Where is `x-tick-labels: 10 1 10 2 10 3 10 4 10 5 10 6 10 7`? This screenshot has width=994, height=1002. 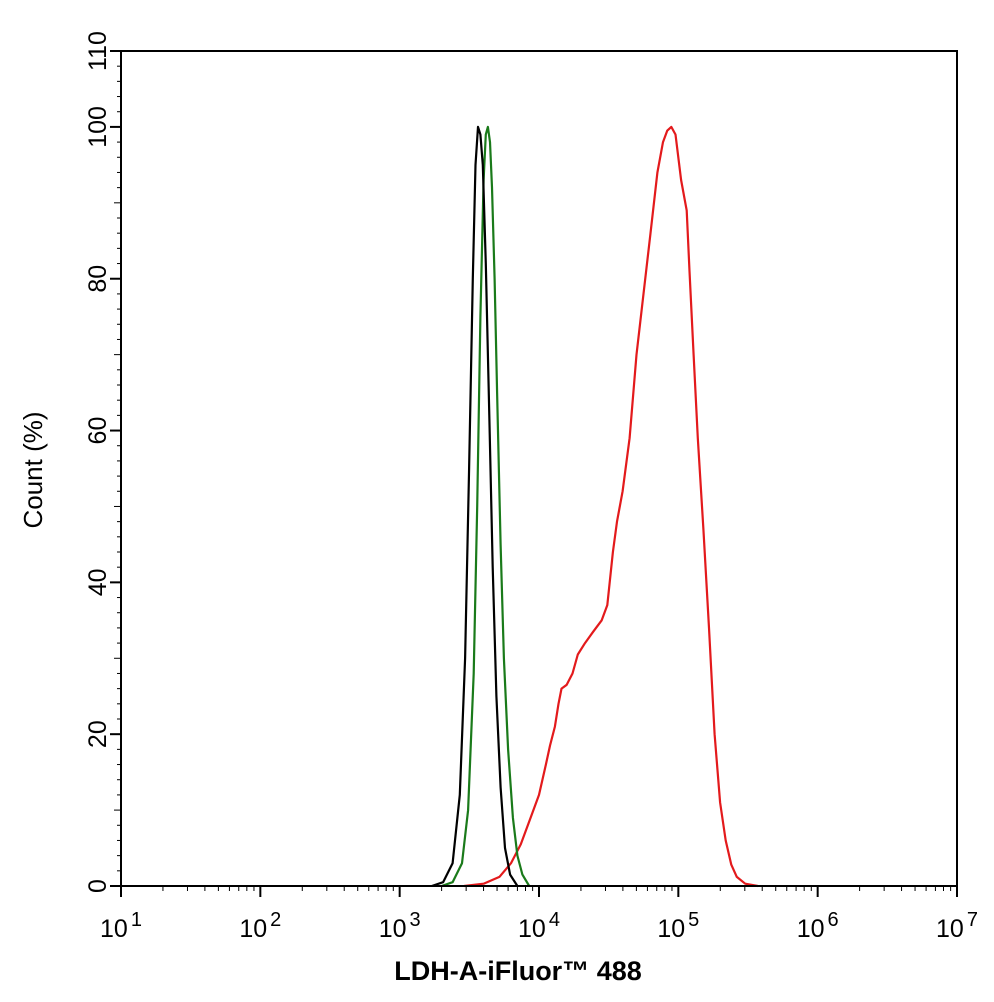
x-tick-labels: 10 1 10 2 10 3 10 4 10 5 10 6 10 7 is located at coordinates (539, 926).